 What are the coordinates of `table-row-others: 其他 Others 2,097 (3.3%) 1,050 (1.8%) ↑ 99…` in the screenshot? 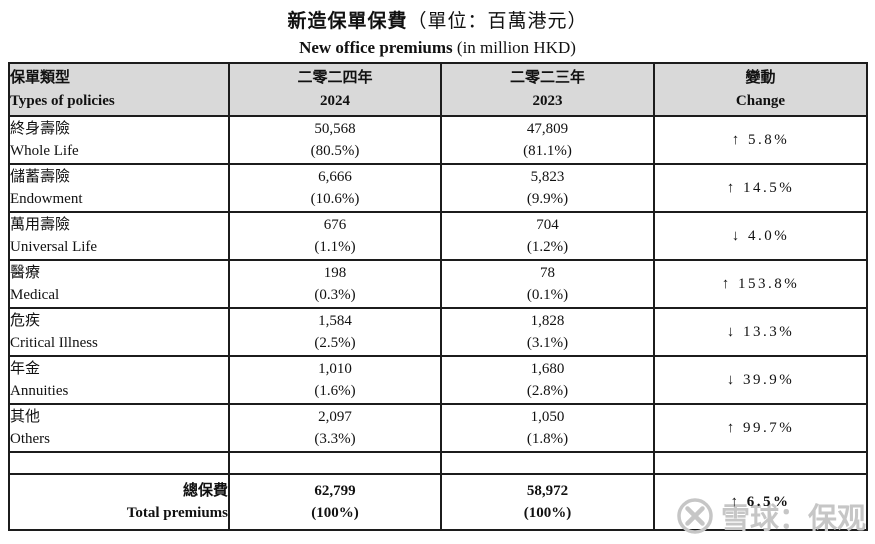 It's located at (438, 428).